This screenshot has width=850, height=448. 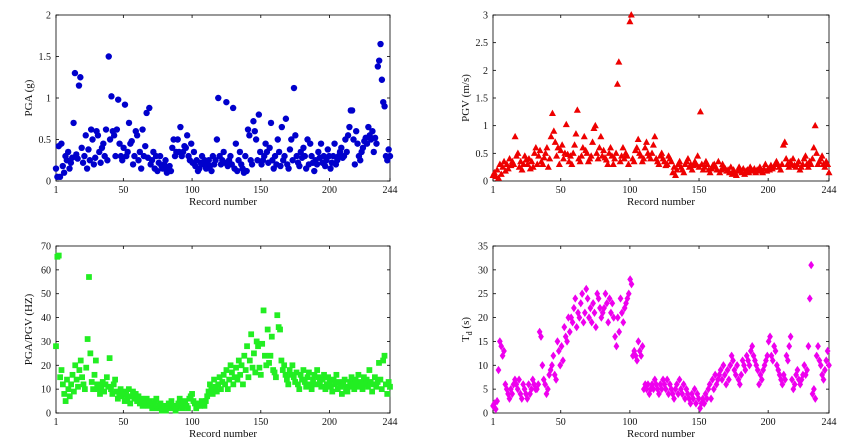 I want to click on y-tick-label: 60, so click(x=46, y=270).